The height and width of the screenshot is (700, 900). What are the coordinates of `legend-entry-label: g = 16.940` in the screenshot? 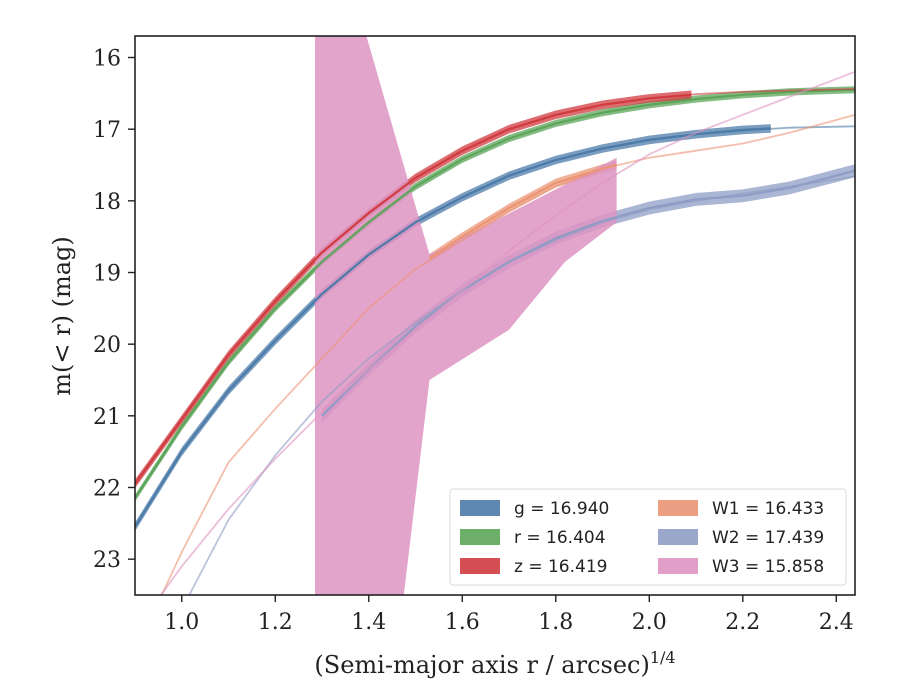 It's located at (561, 509).